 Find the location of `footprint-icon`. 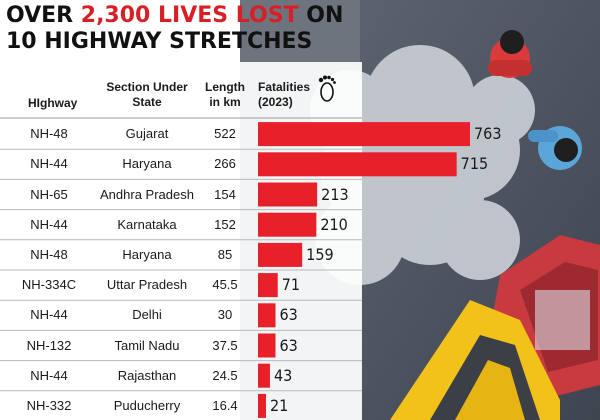

footprint-icon is located at coordinates (327, 88).